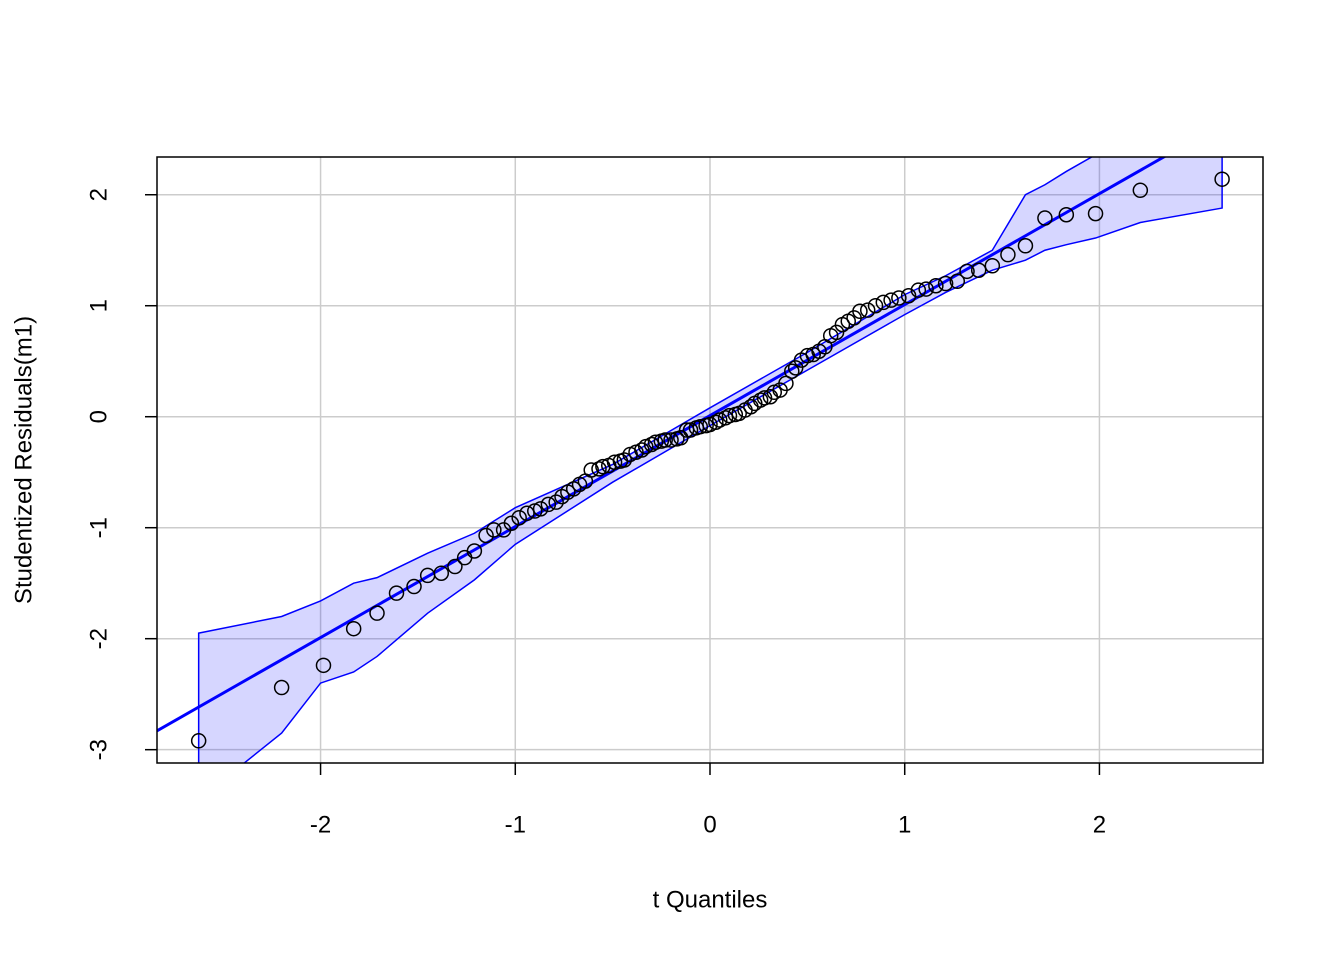  Describe the element at coordinates (23, 460) in the screenshot. I see `y-axis-label: Studentized Residuals(m1)` at that location.